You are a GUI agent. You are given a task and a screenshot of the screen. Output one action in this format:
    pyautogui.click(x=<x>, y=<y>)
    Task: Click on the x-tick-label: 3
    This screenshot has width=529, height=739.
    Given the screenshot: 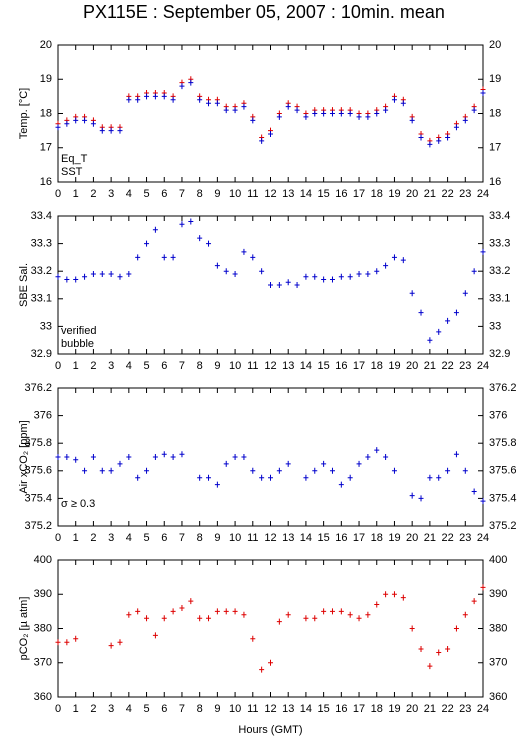 What is the action you would take?
    pyautogui.click(x=111, y=366)
    